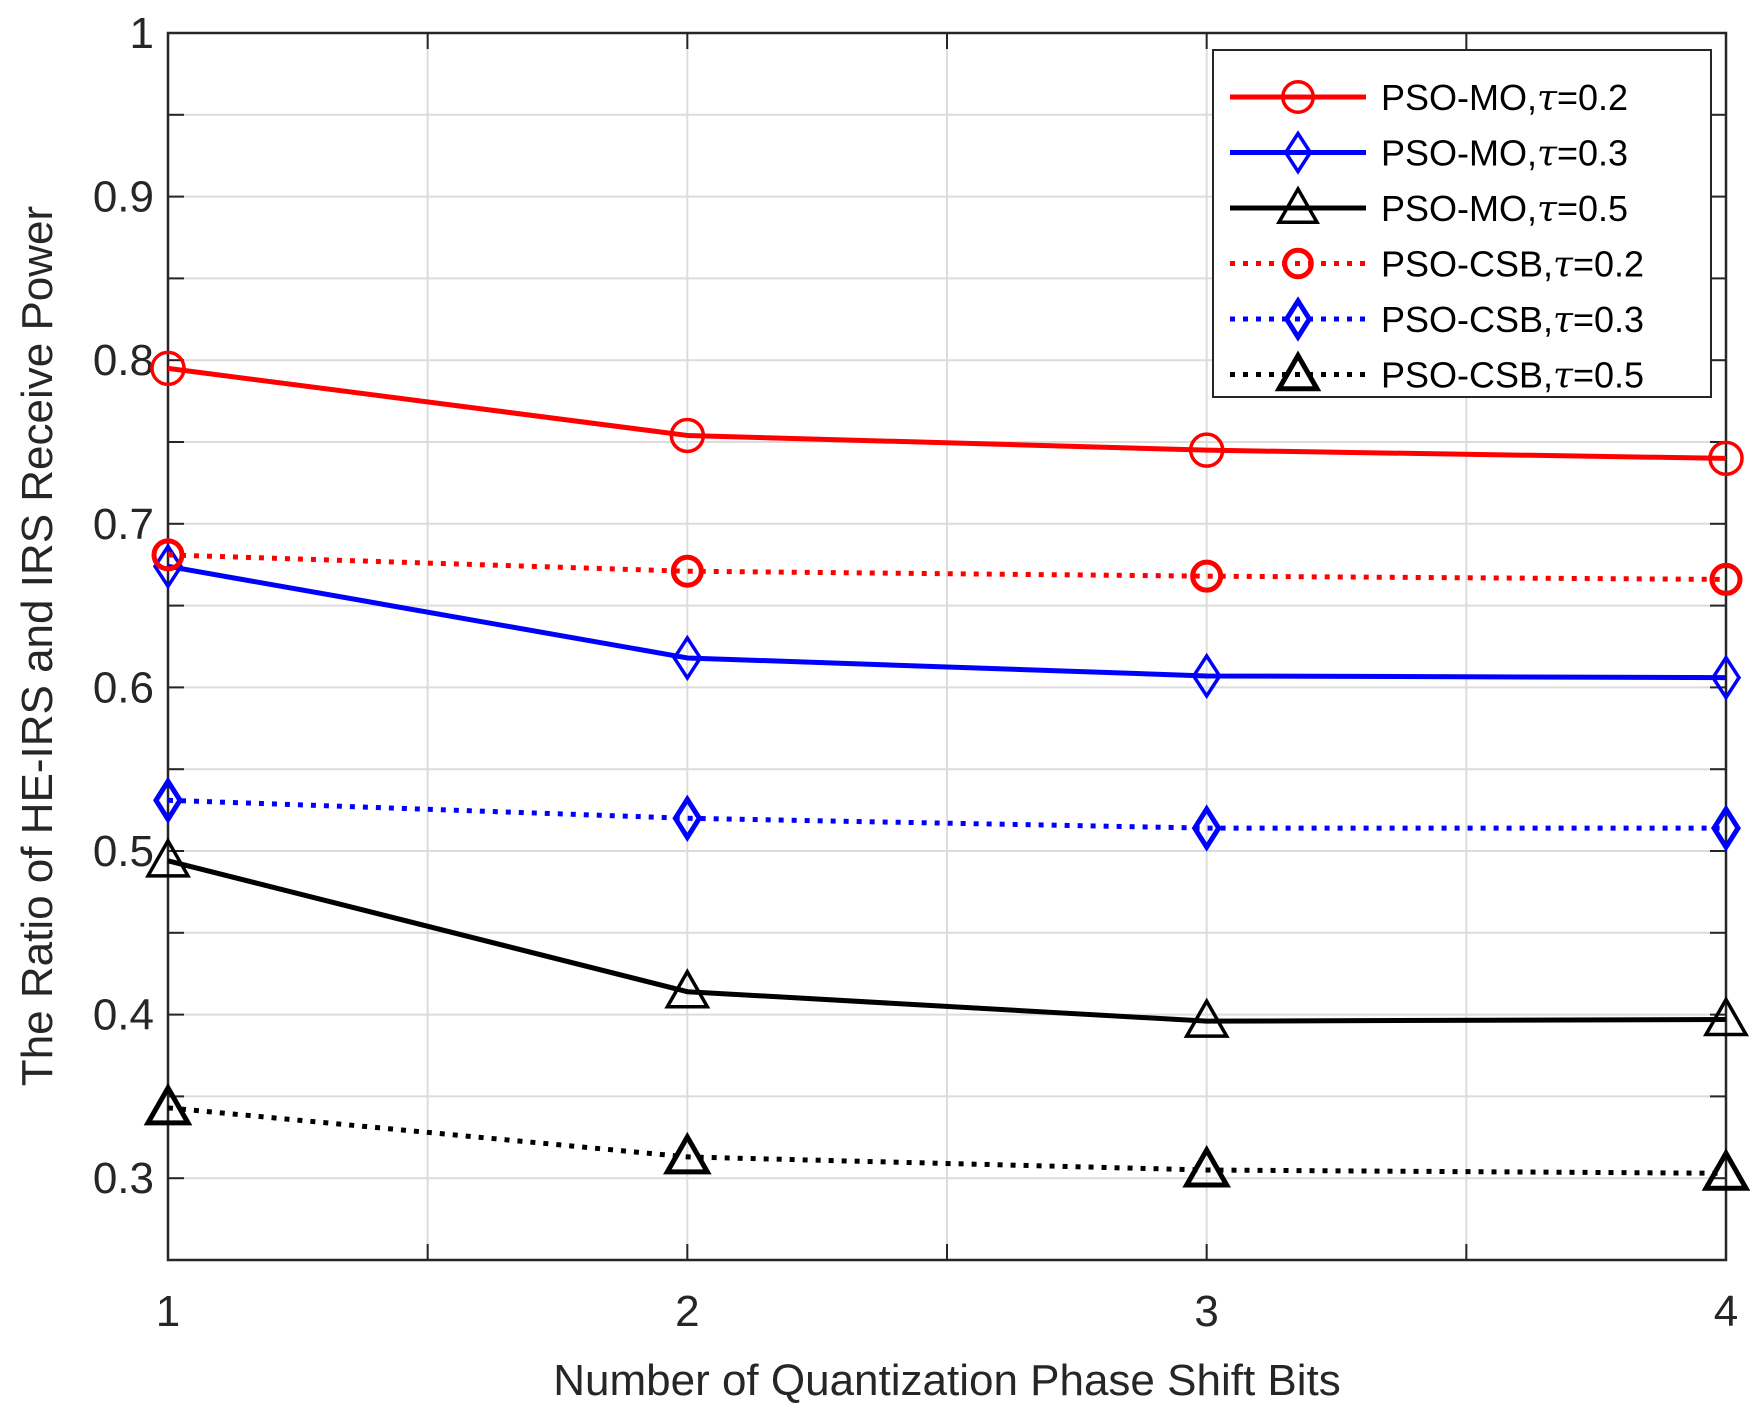 Image resolution: width=1759 pixels, height=1411 pixels. I want to click on y-tick-label: 0.5, so click(123, 851).